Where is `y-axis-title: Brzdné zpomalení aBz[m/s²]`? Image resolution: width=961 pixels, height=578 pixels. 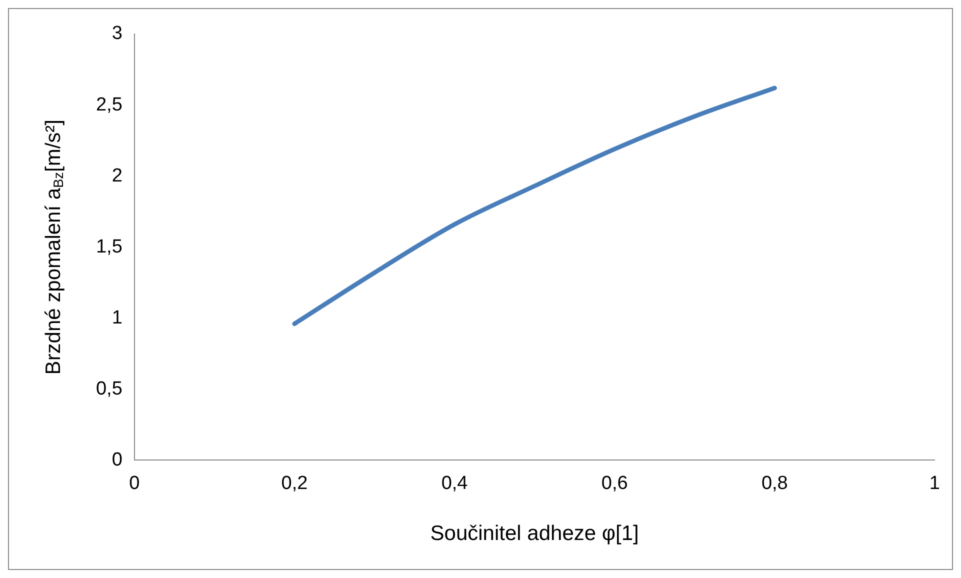
y-axis-title: Brzdné zpomalení aBz[m/s²] is located at coordinates (54, 247).